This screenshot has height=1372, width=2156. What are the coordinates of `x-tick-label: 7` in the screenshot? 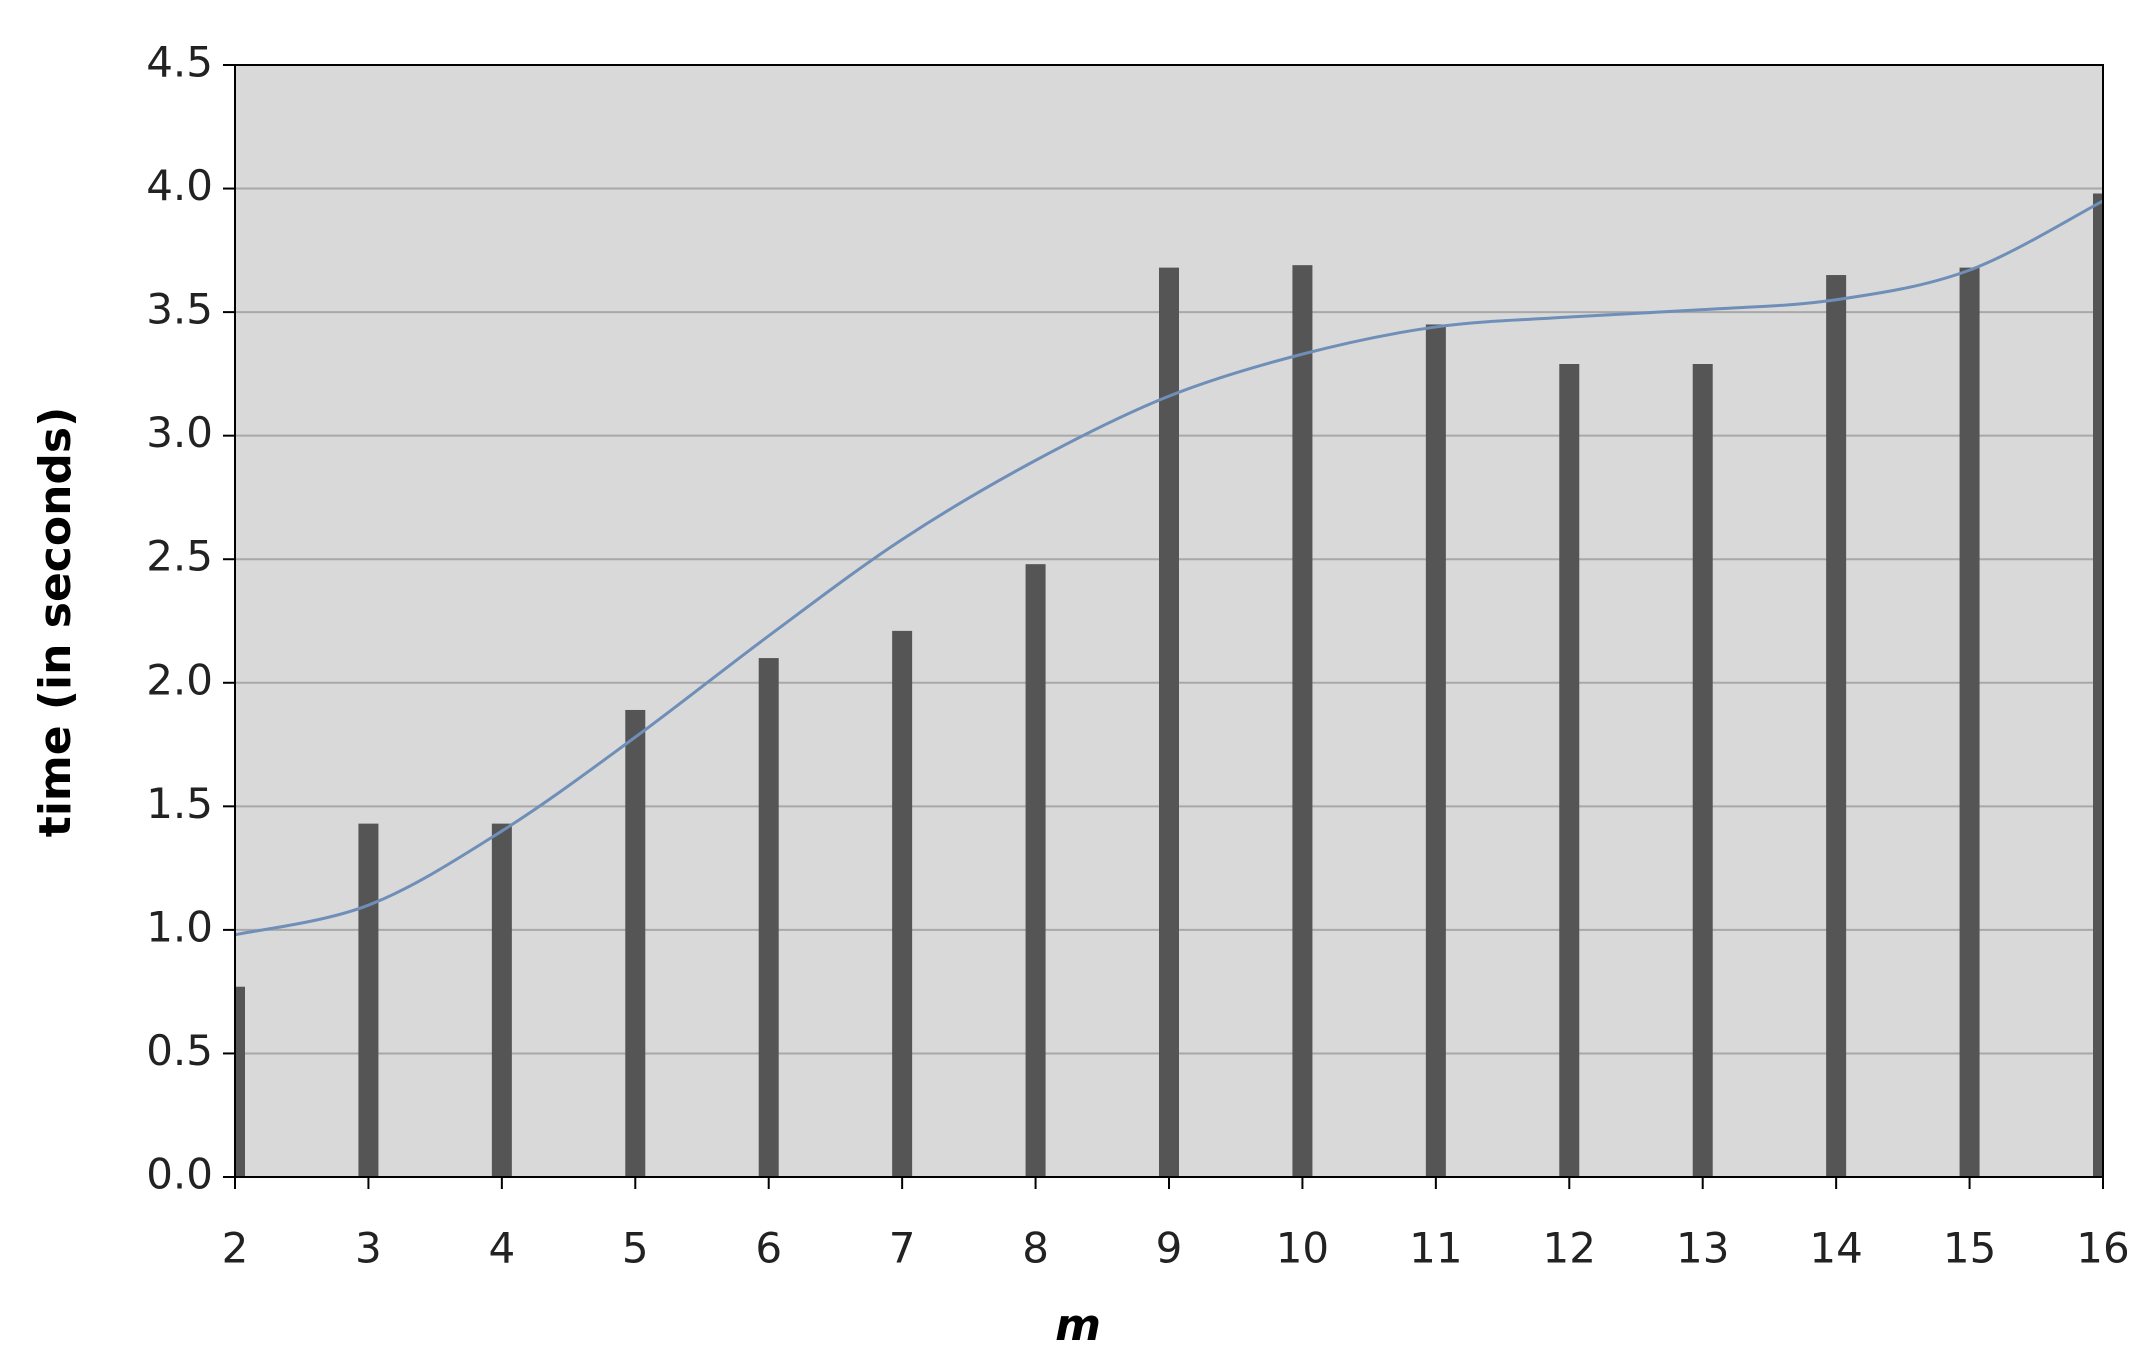 It's located at (902, 1248).